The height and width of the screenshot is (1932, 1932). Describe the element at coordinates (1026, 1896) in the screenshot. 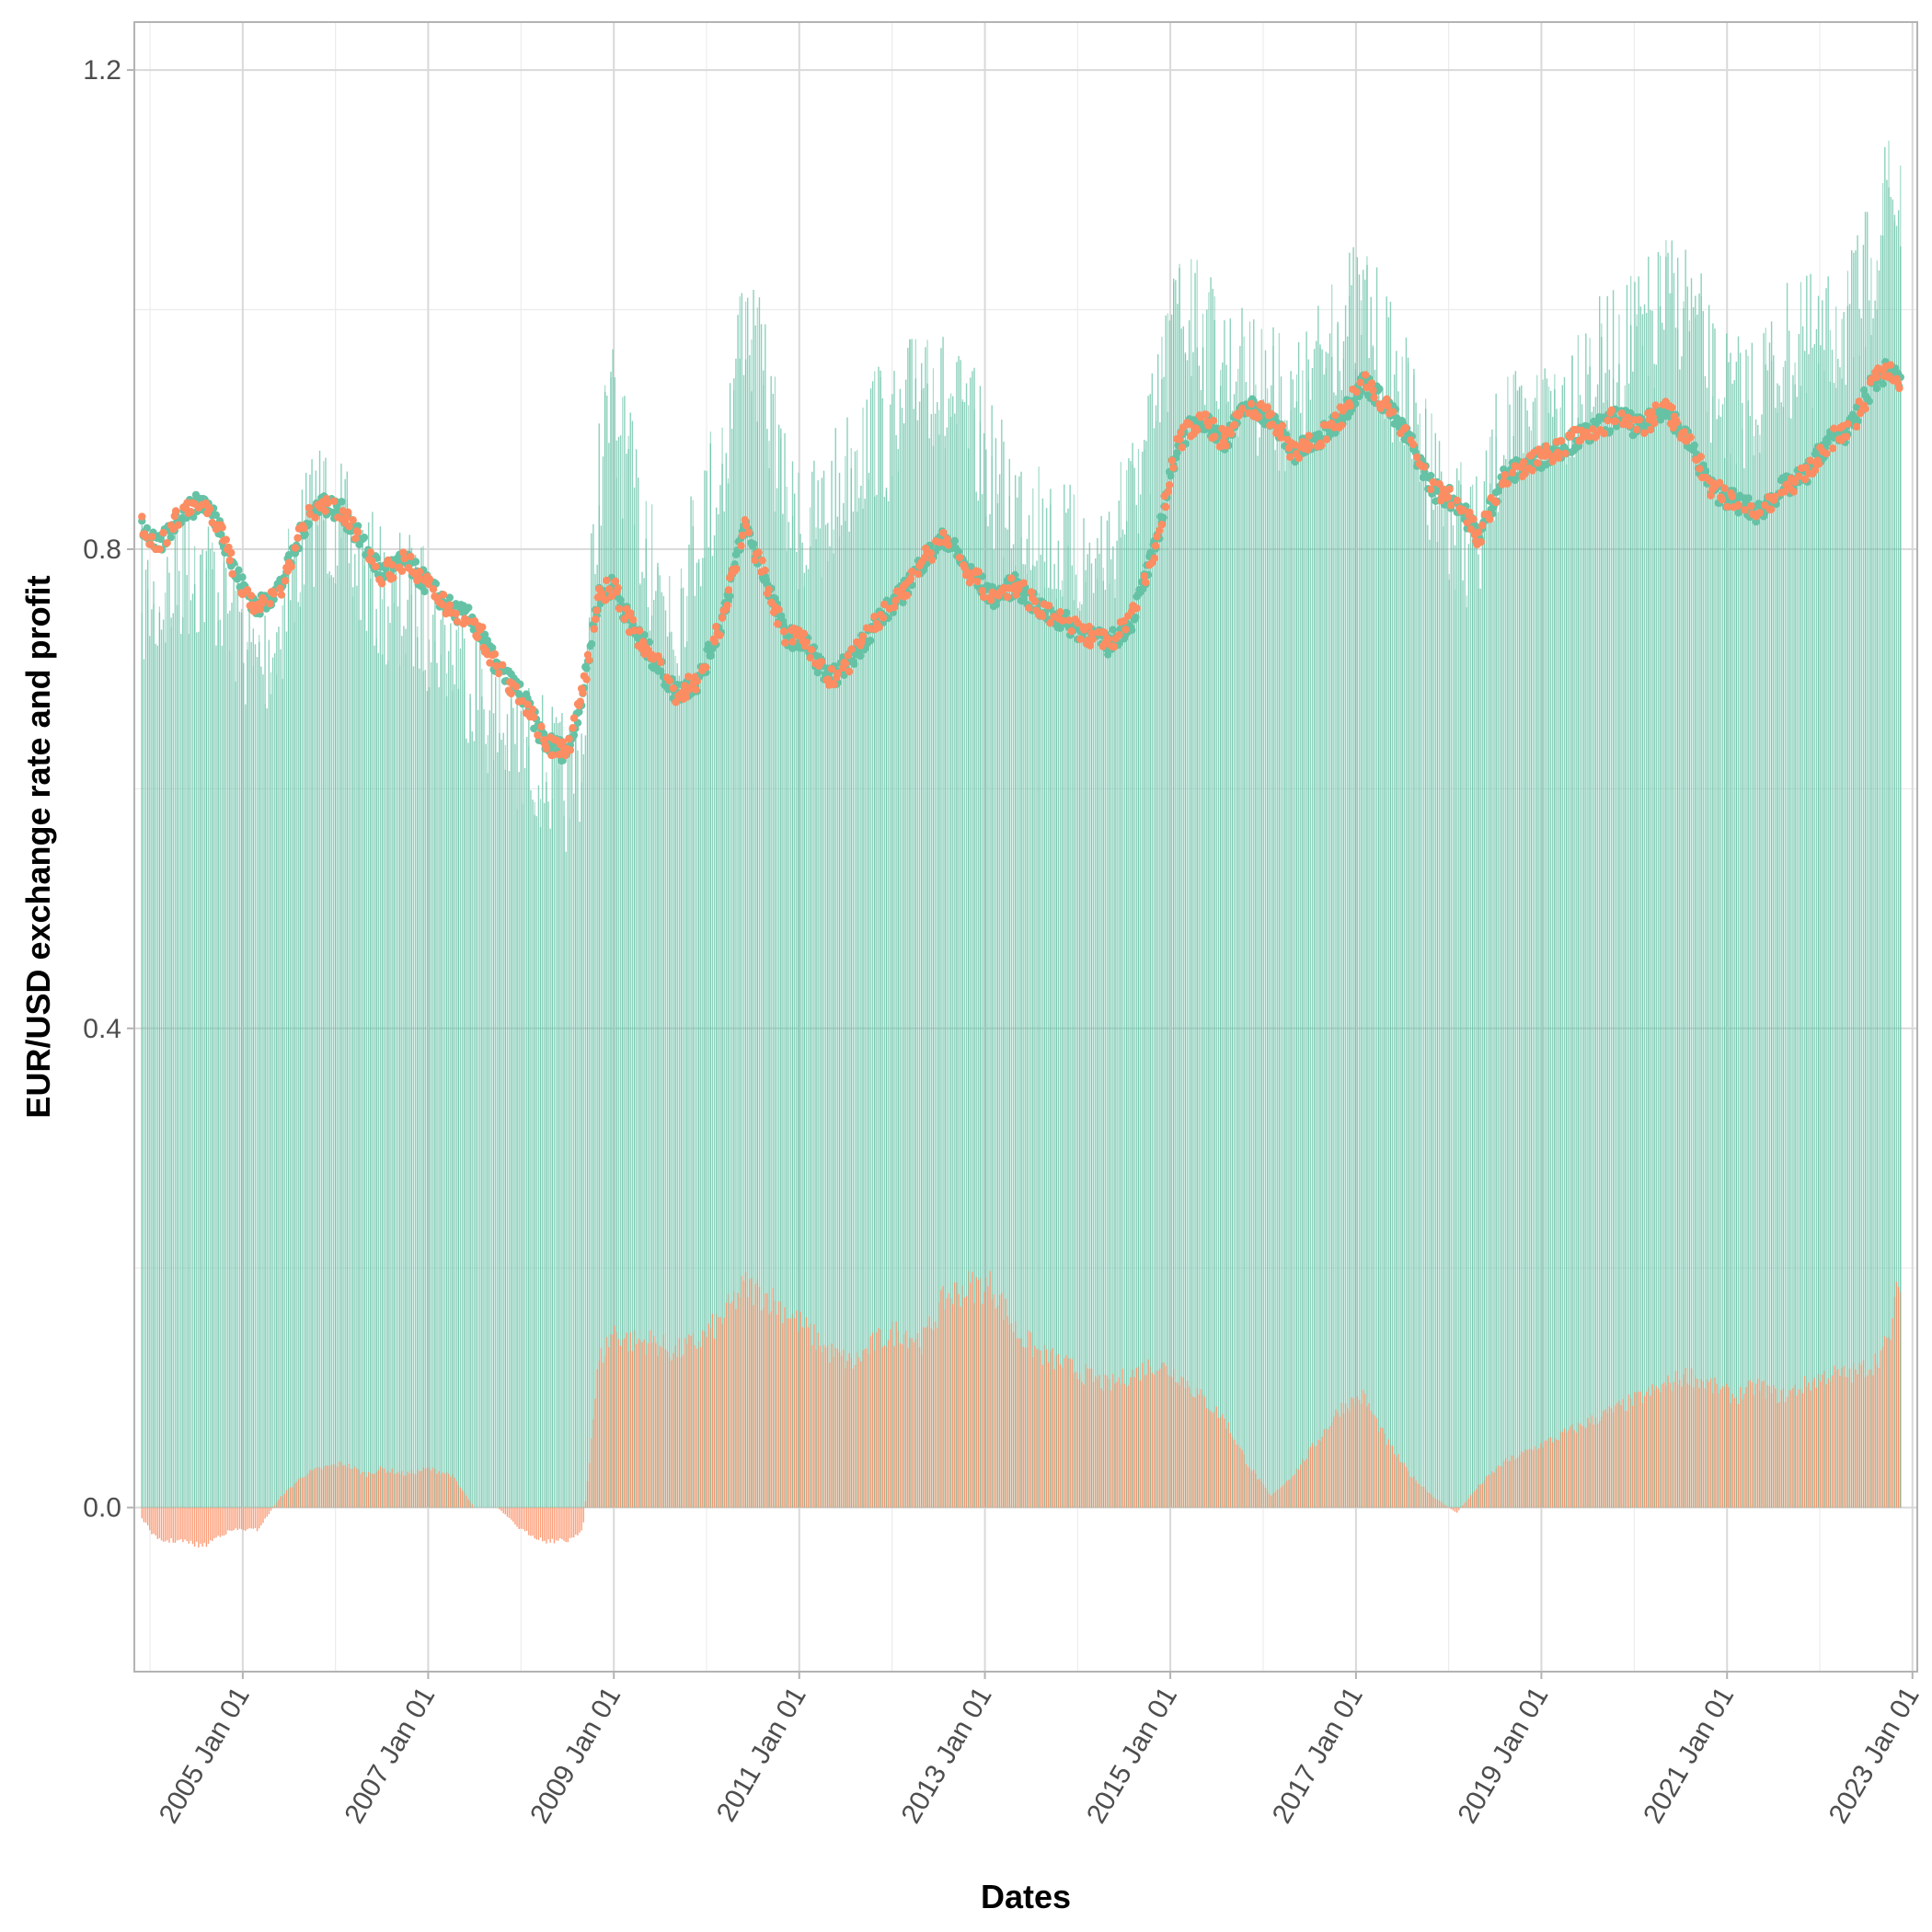

I see `x-axis-title: Dates` at that location.